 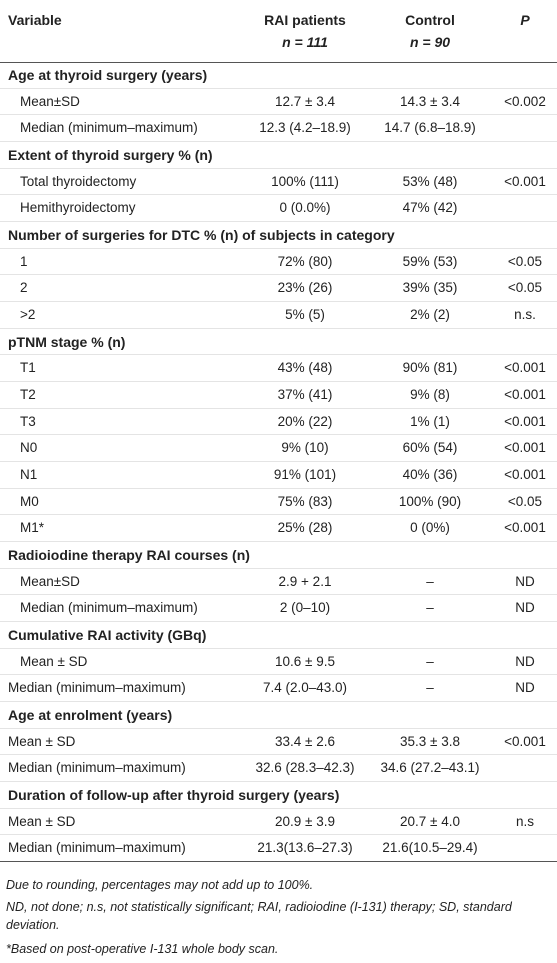 What do you see at coordinates (430, 314) in the screenshot?
I see `table-cell: 2% (2)` at bounding box center [430, 314].